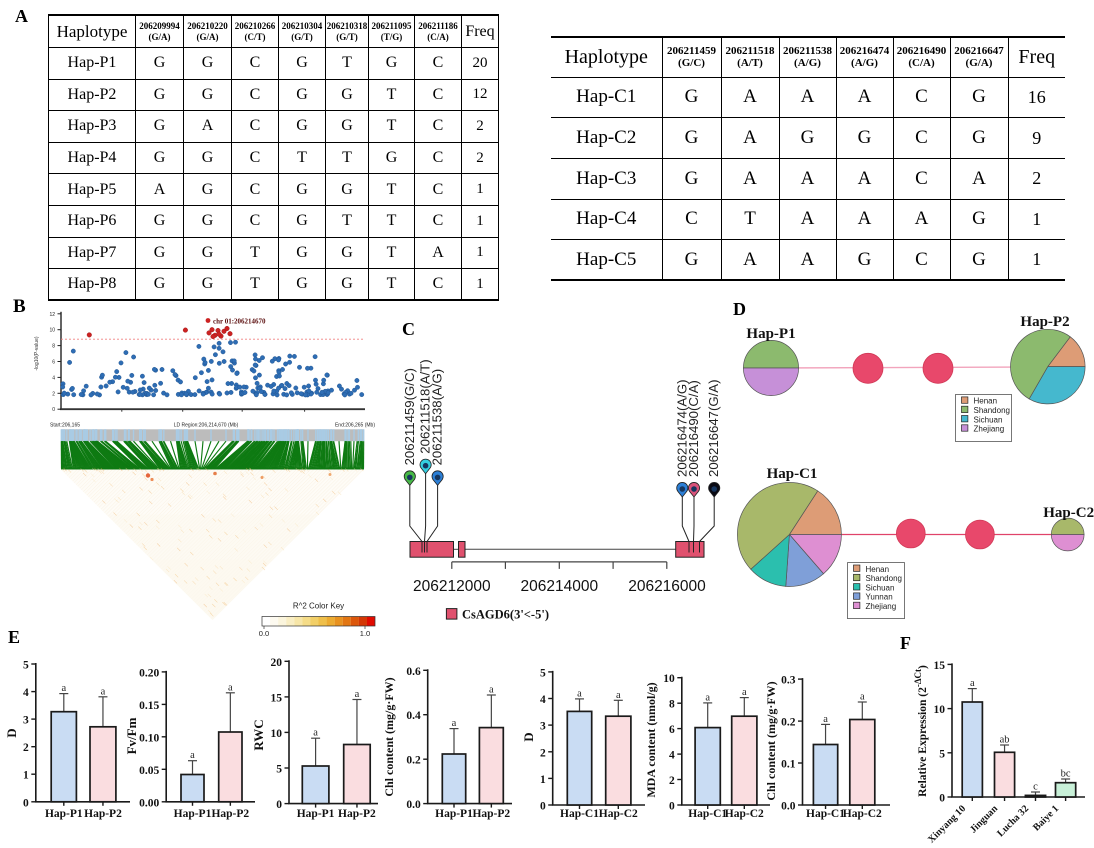  I want to click on svg-text: MDA content (nmol/g), so click(651, 739).